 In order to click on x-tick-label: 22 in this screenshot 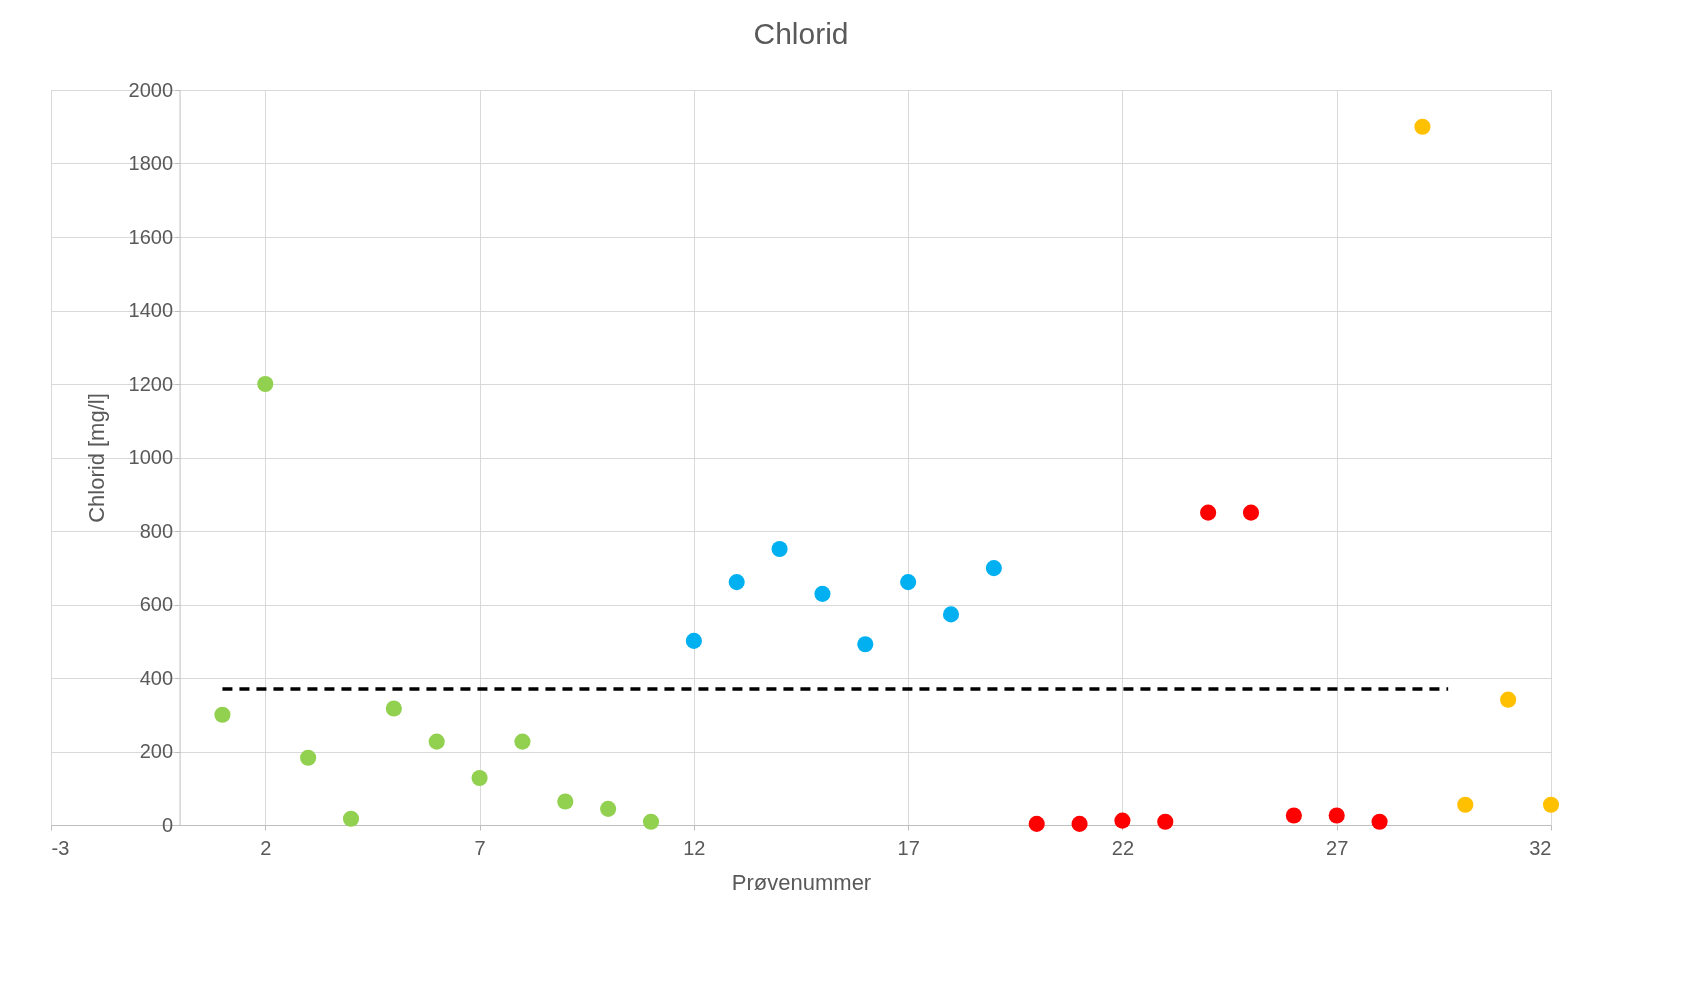, I will do `click(1123, 847)`.